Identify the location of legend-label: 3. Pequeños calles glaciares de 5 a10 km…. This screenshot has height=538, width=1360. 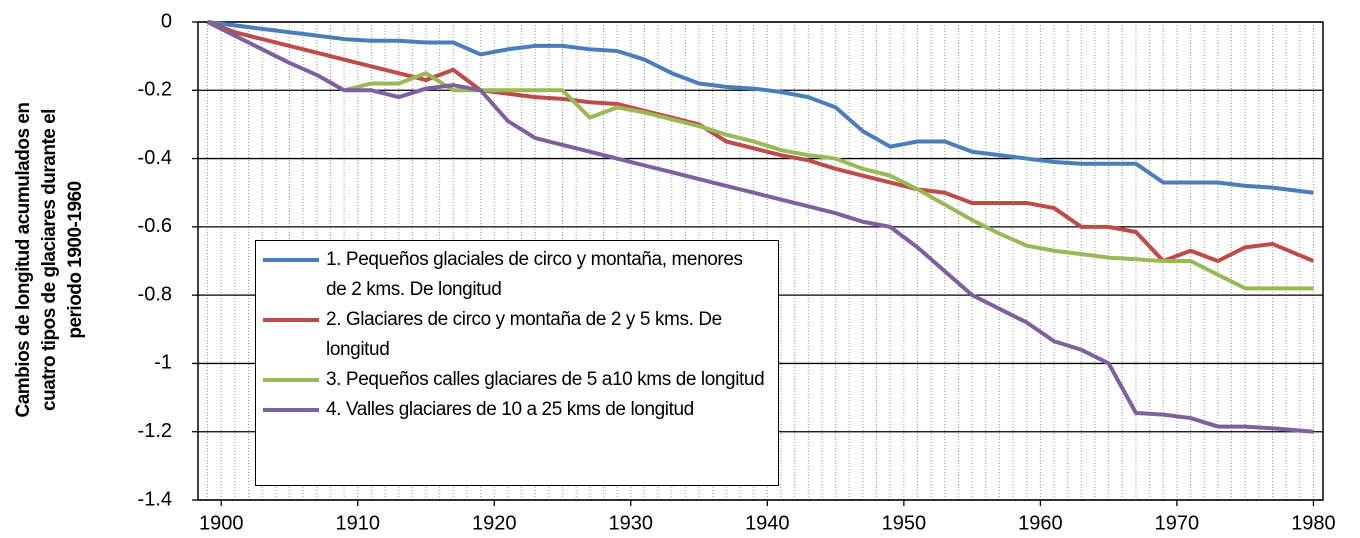
(545, 379).